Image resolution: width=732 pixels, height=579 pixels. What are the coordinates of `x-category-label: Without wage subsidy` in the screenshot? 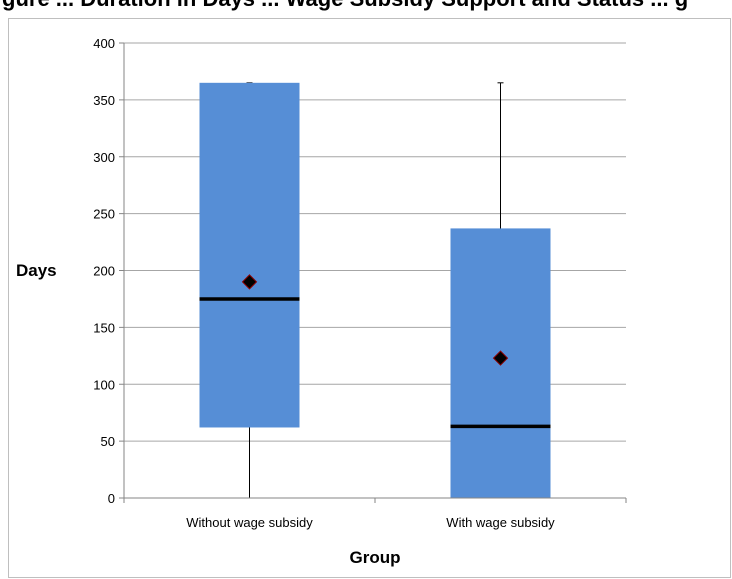 It's located at (249, 522).